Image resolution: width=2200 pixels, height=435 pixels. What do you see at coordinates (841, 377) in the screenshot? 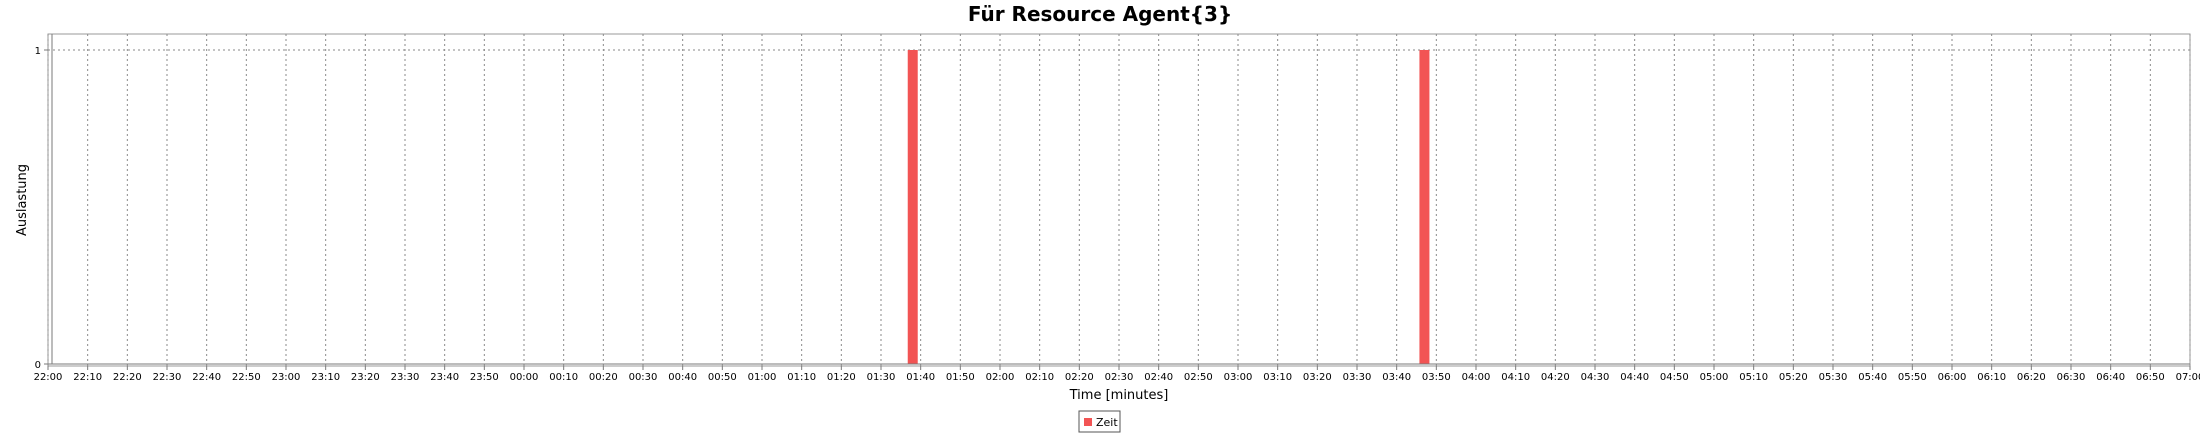
I see `x-tick-label: 01:20` at bounding box center [841, 377].